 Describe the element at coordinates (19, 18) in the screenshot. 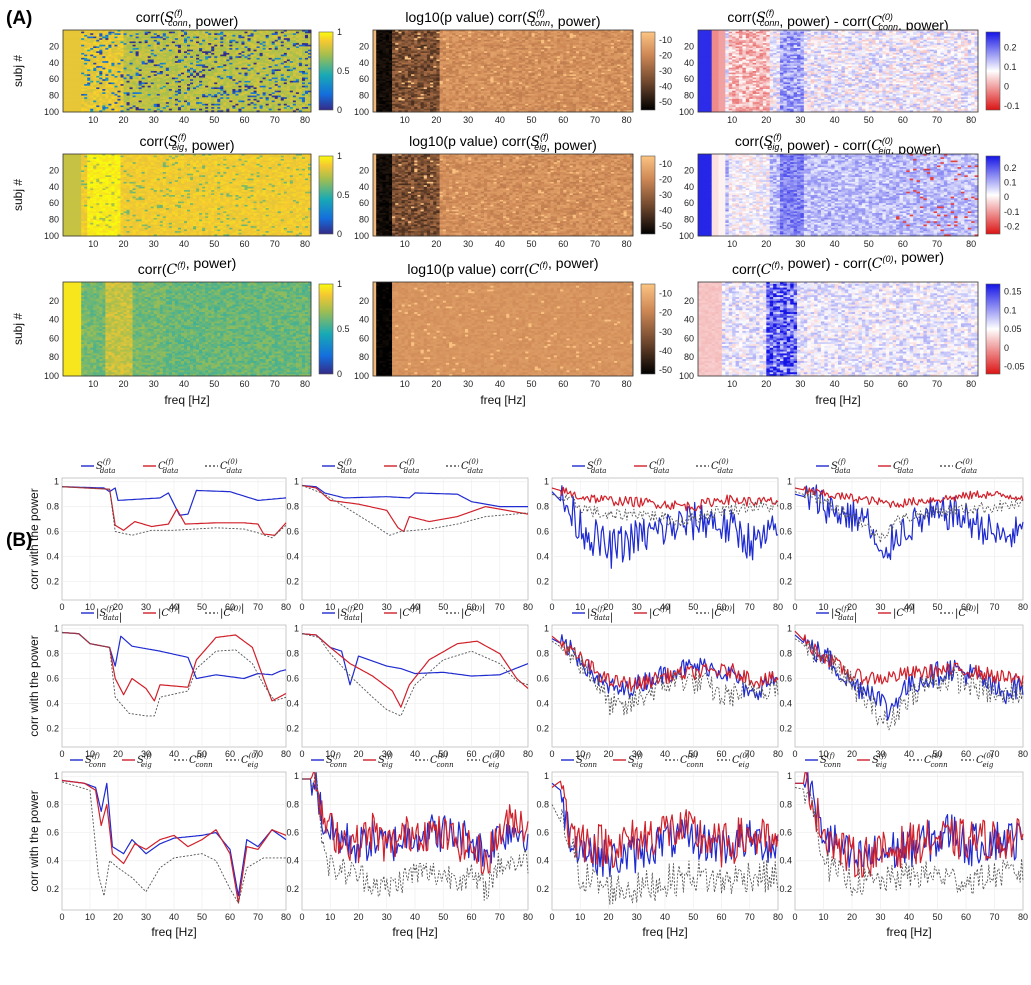

I see `panel-a-label: (A)` at that location.